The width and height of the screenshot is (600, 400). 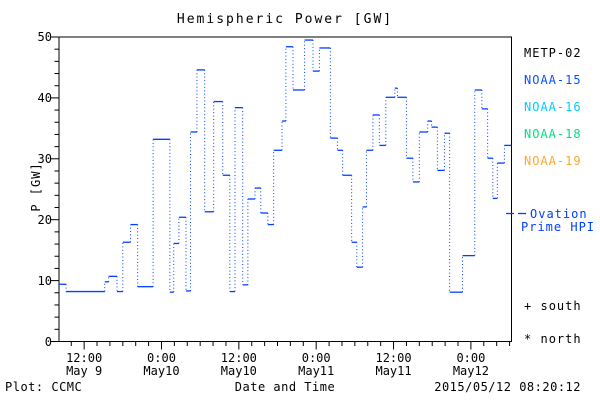 What do you see at coordinates (36, 187) in the screenshot?
I see `y-axis-label: P [GW]` at bounding box center [36, 187].